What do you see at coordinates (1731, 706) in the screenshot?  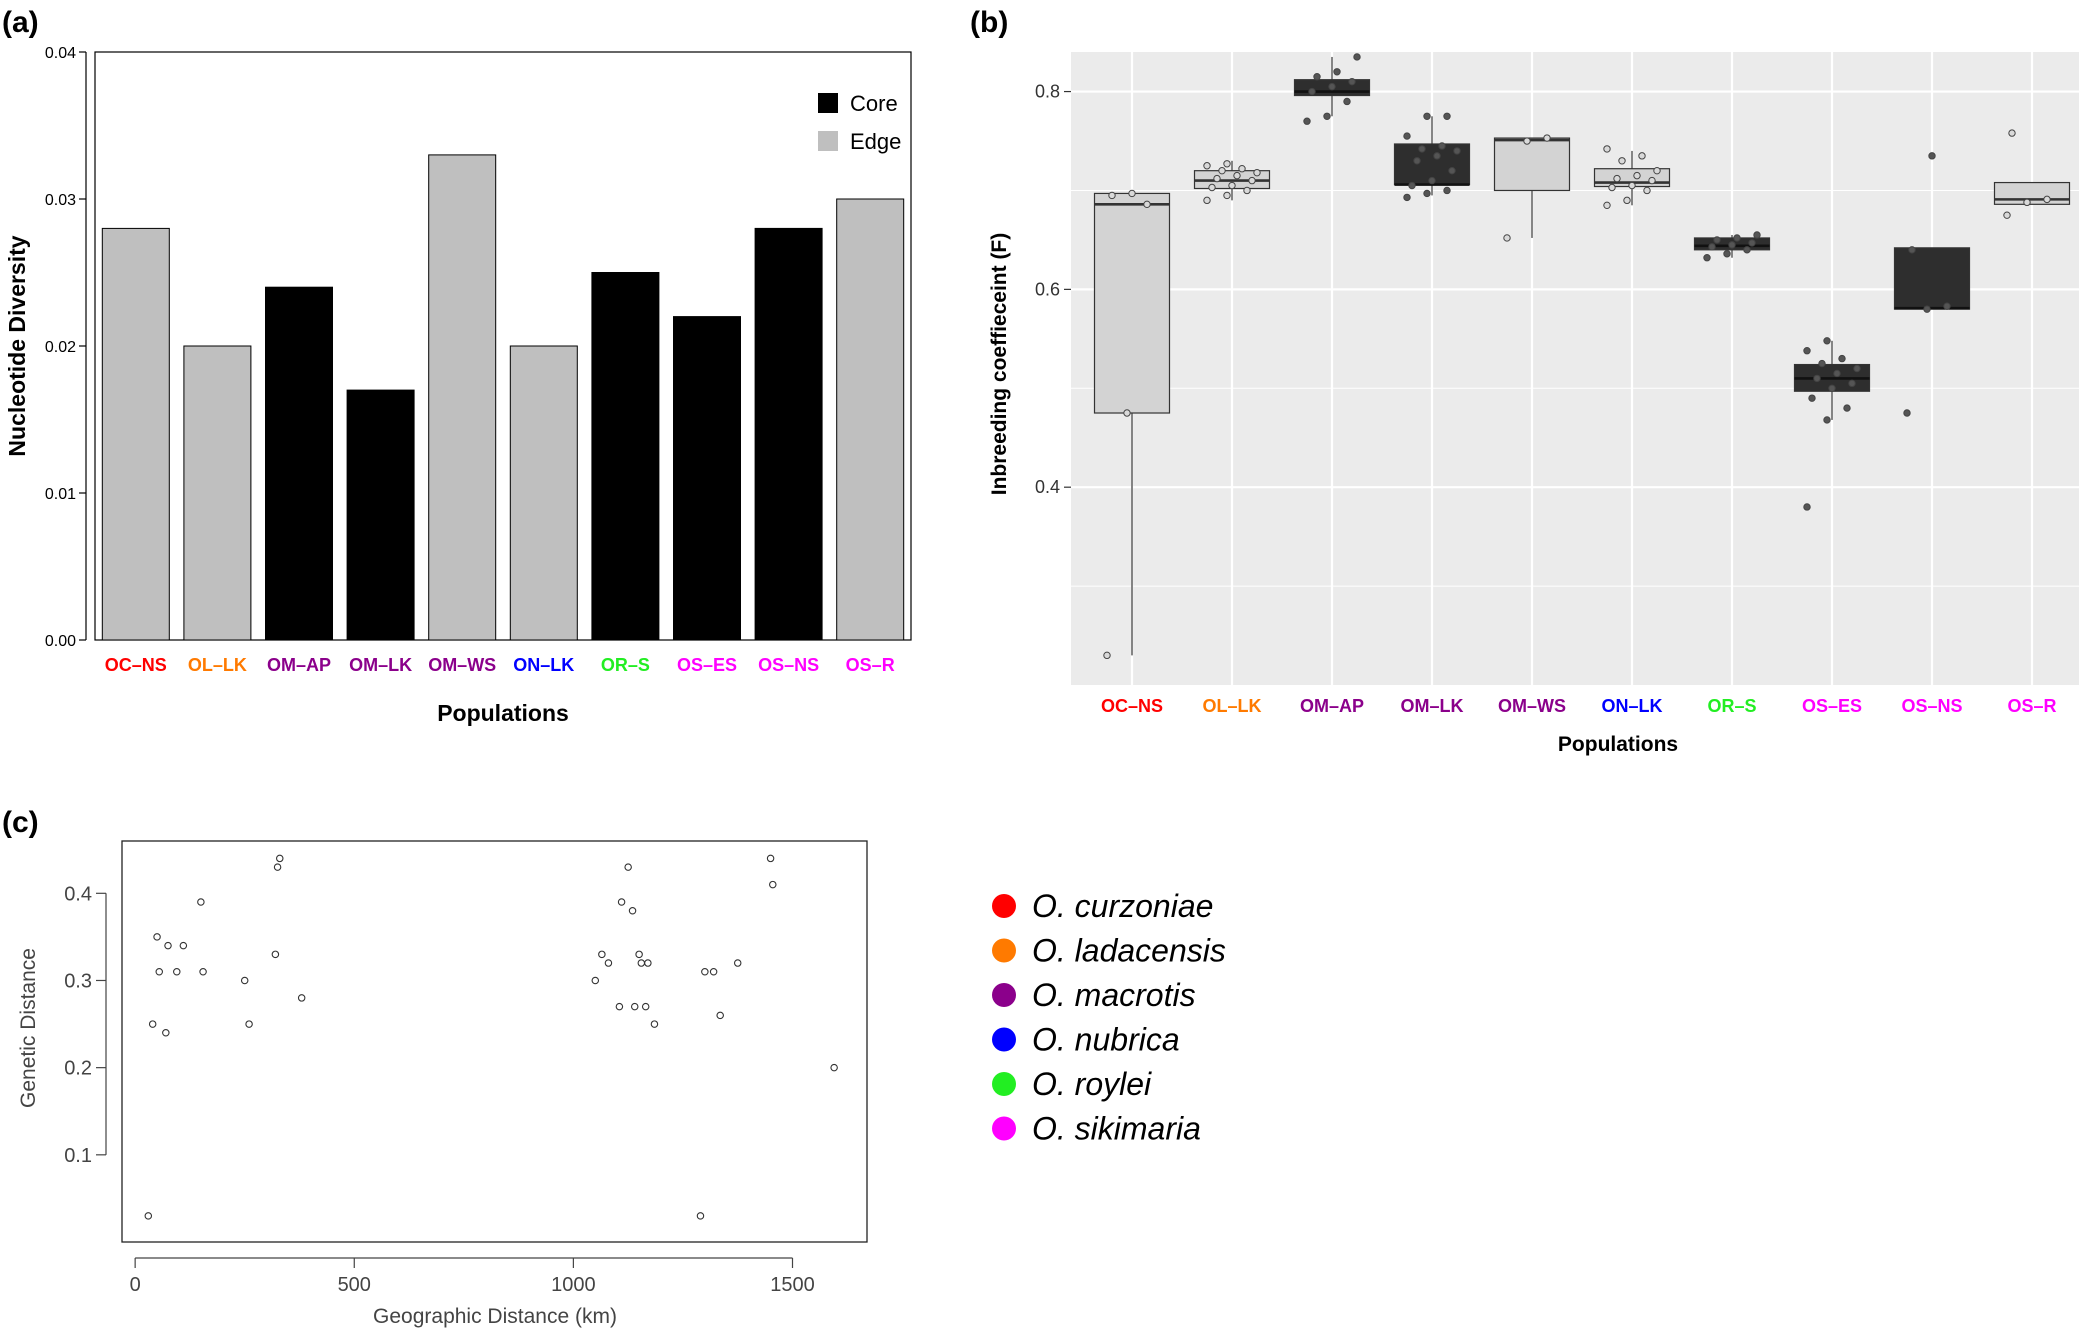 I see `panel-b-category-label: OR–S` at bounding box center [1731, 706].